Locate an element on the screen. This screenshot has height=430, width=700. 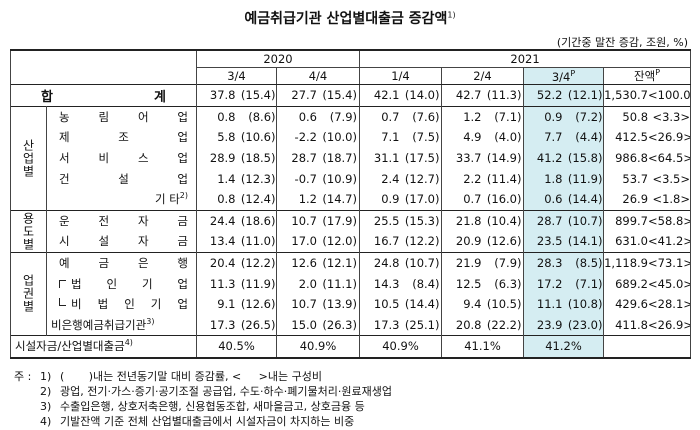
cell: 25.5 (15.3) is located at coordinates (401, 221).